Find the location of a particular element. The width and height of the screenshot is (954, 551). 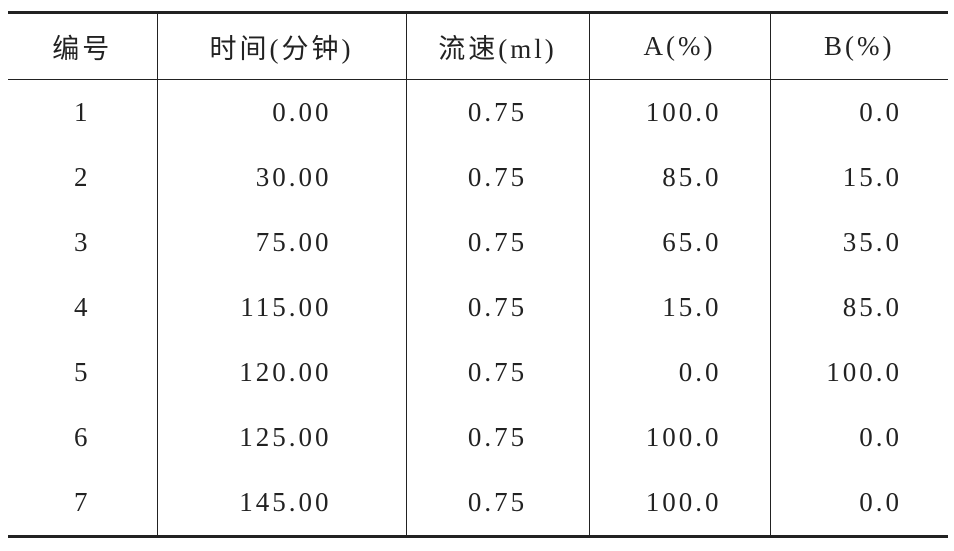

table-cell: 75.00 is located at coordinates (281, 242).